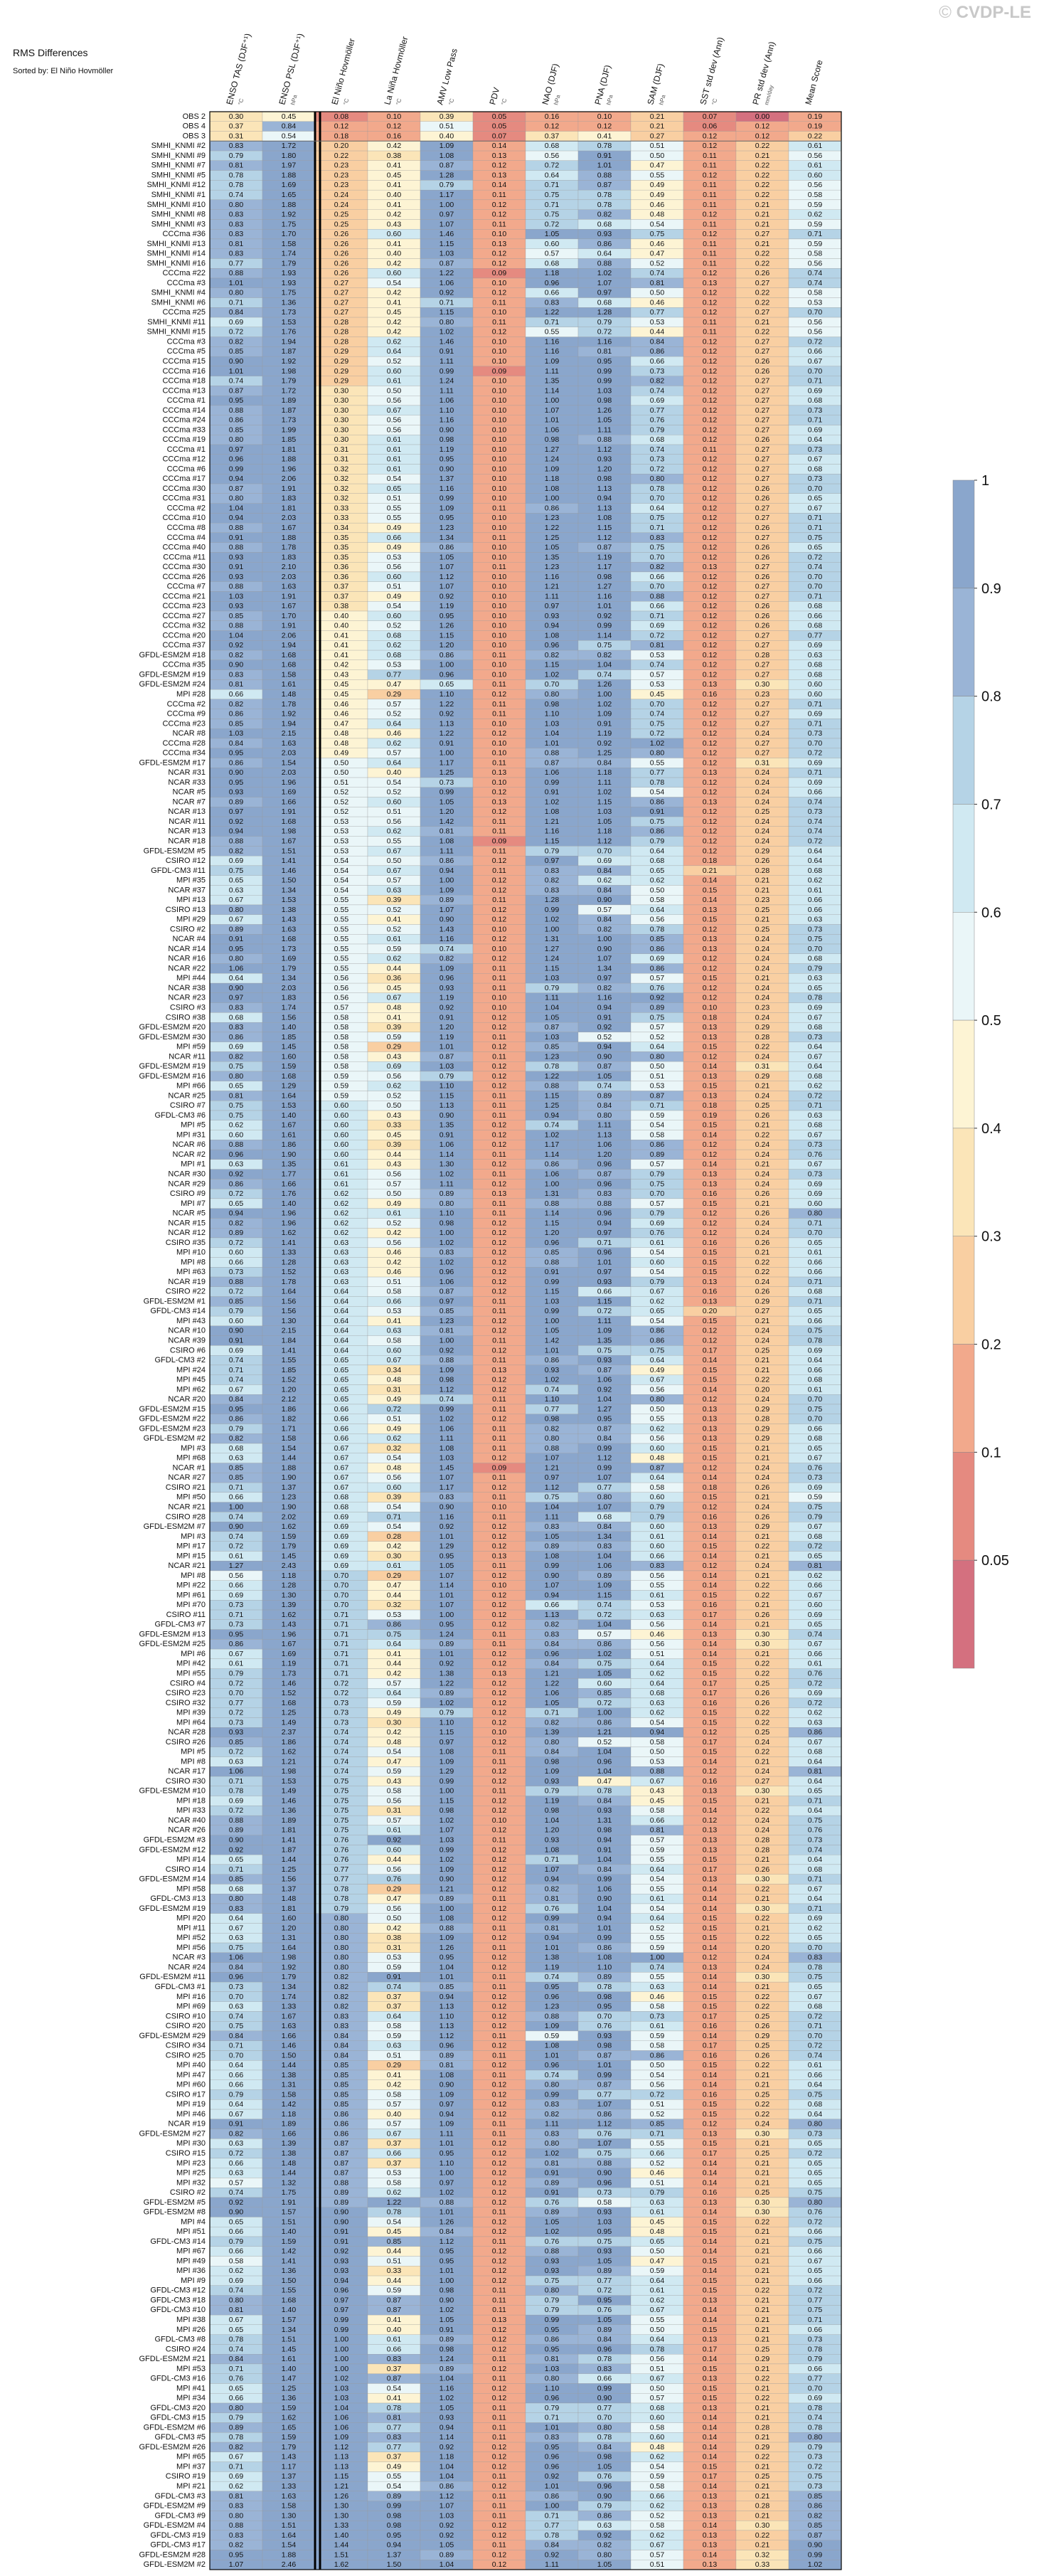  Describe the element at coordinates (552, 1076) in the screenshot. I see `cell-value: 1.22` at that location.